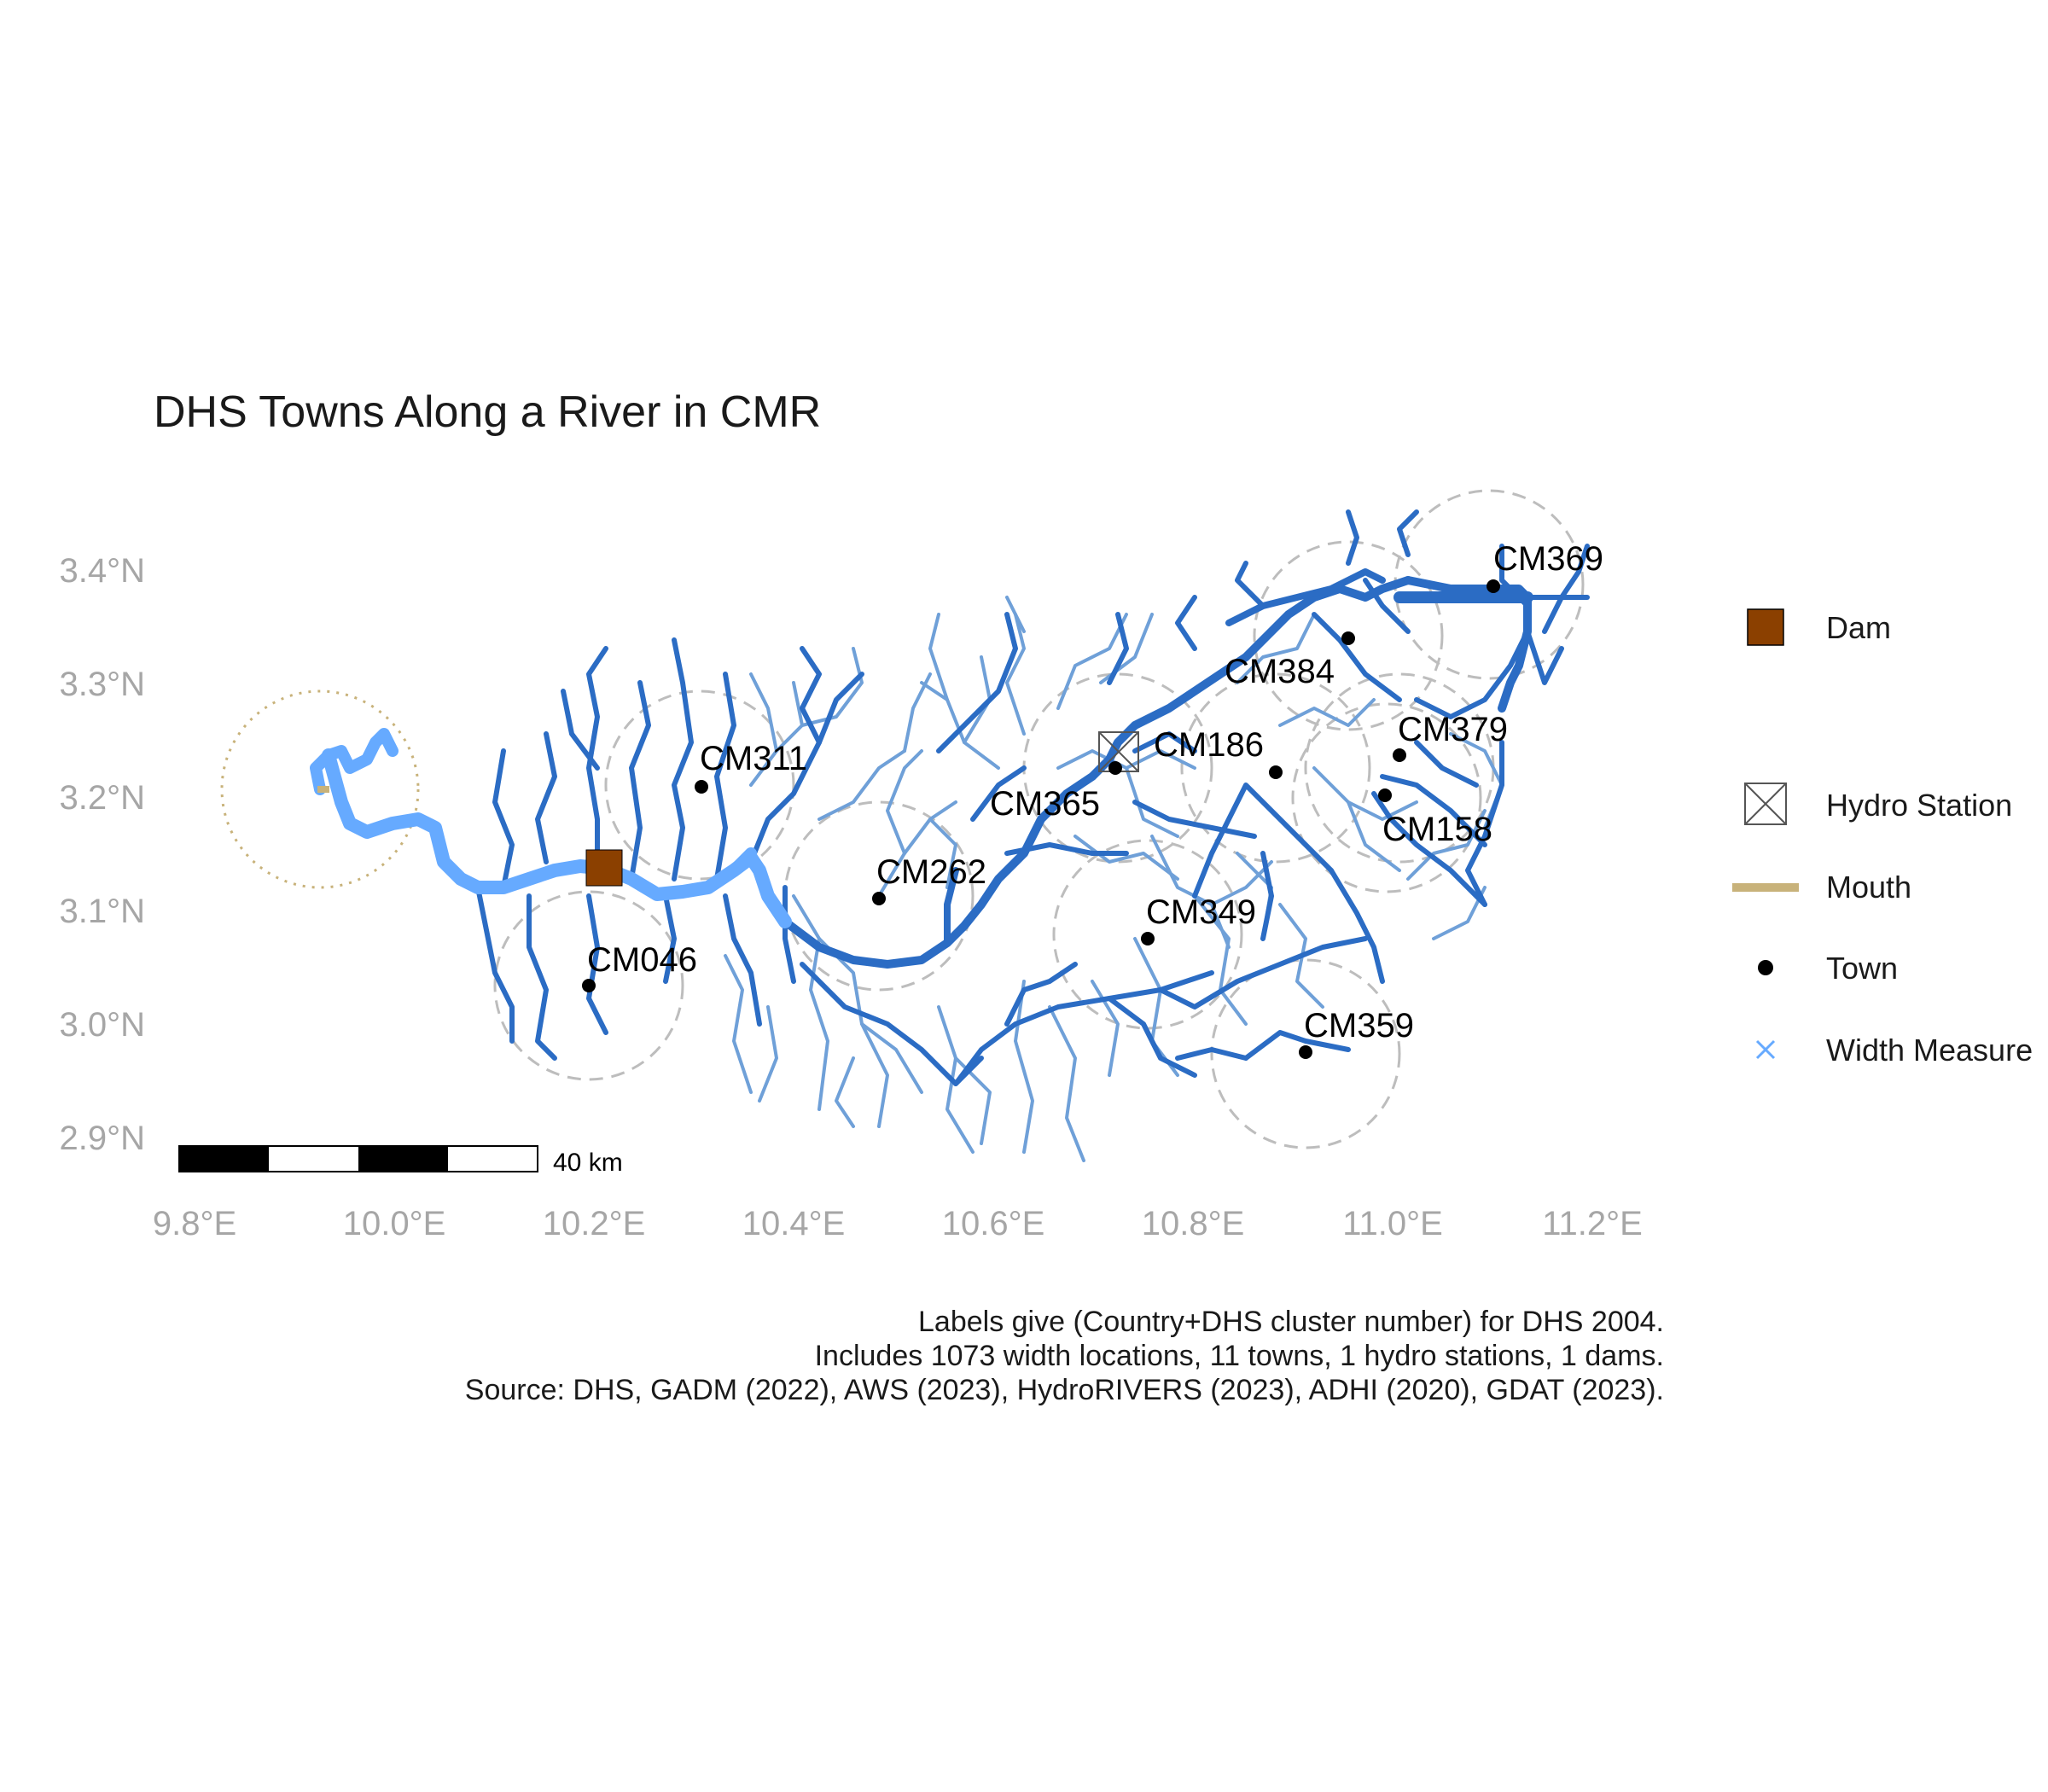  What do you see at coordinates (1765, 968) in the screenshot?
I see `legend-town-key` at bounding box center [1765, 968].